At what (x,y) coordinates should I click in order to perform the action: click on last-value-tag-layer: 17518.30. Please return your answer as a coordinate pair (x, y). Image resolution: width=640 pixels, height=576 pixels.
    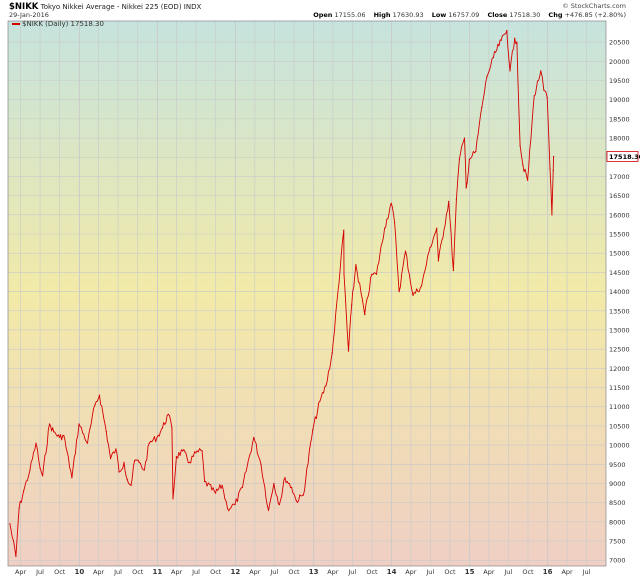
    Looking at the image, I should click on (623, 156).